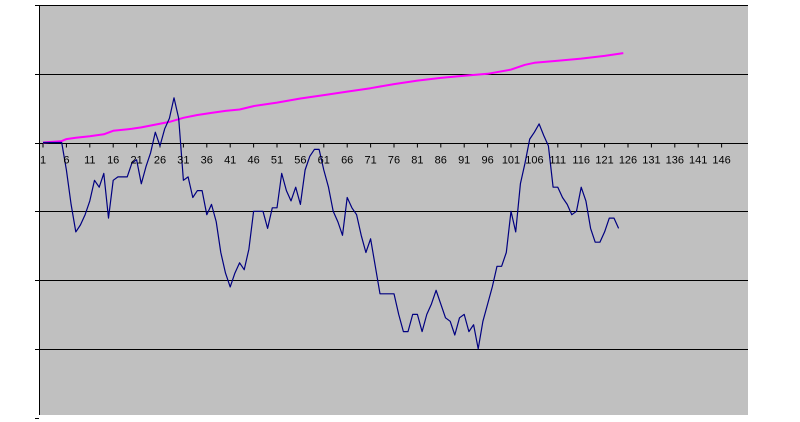 The width and height of the screenshot is (800, 422). What do you see at coordinates (698, 161) in the screenshot?
I see `x-tick-label: 141` at bounding box center [698, 161].